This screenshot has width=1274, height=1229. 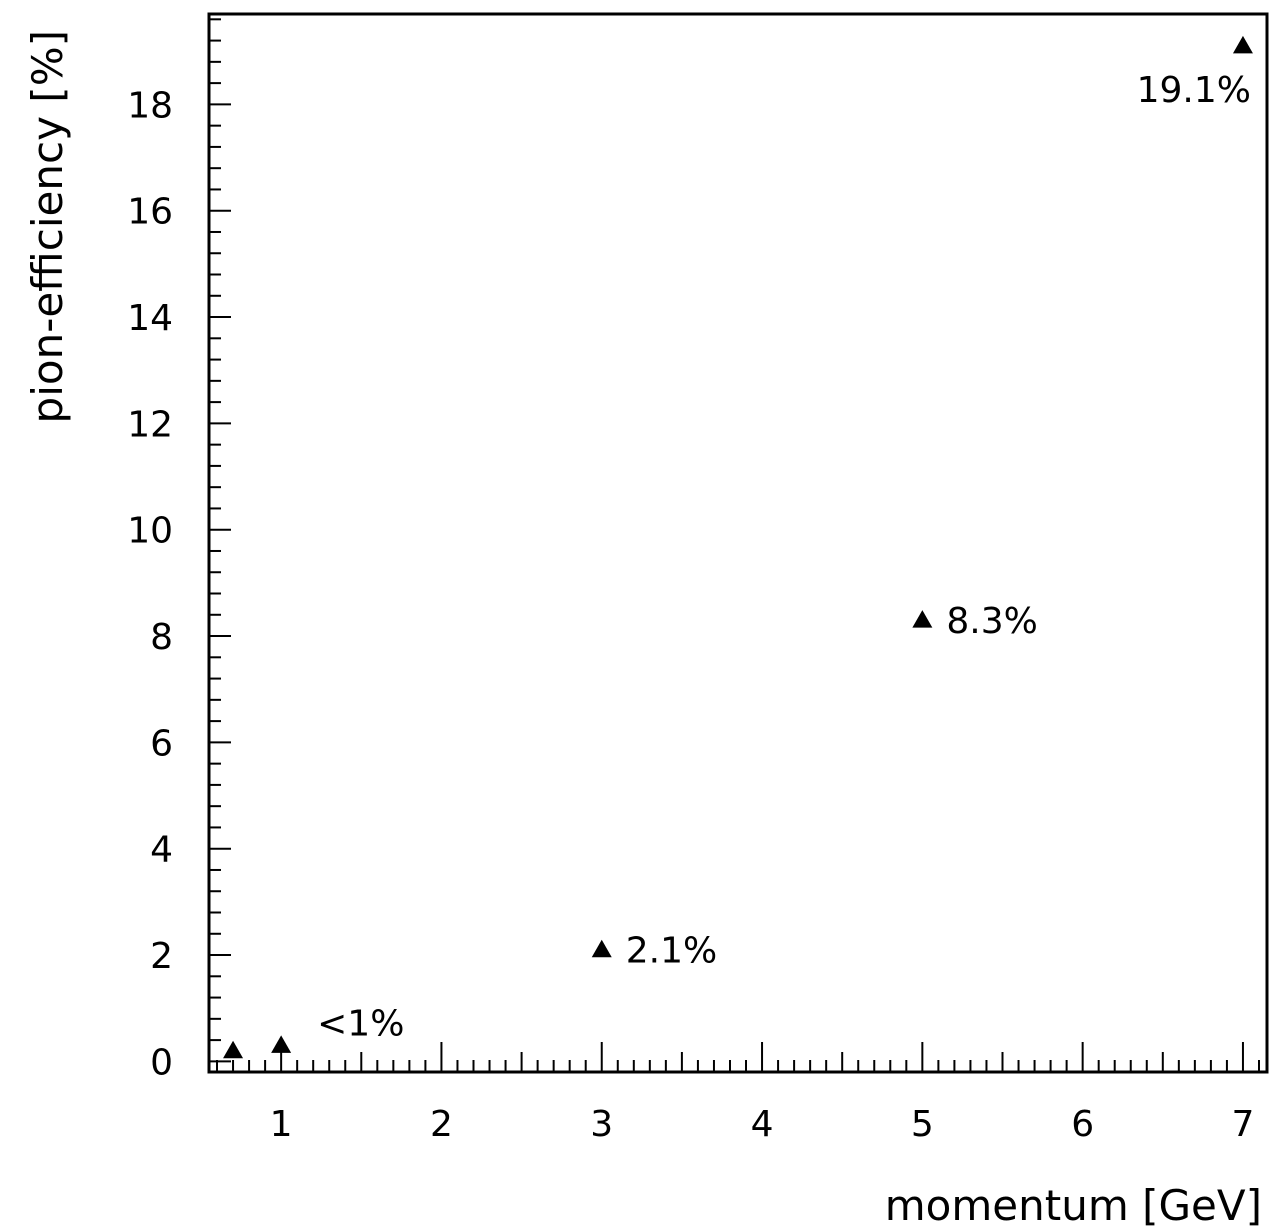 I want to click on y-tick-label: 18, so click(x=150, y=105).